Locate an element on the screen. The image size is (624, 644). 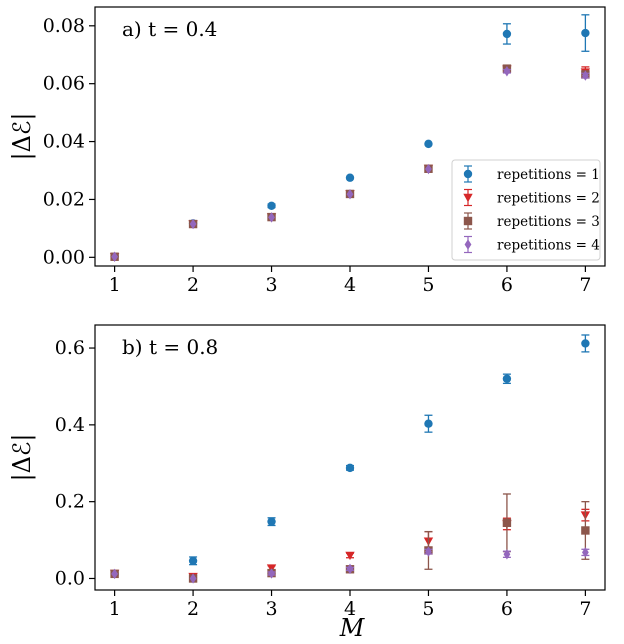
x-axis-label: M is located at coordinates (352, 628).